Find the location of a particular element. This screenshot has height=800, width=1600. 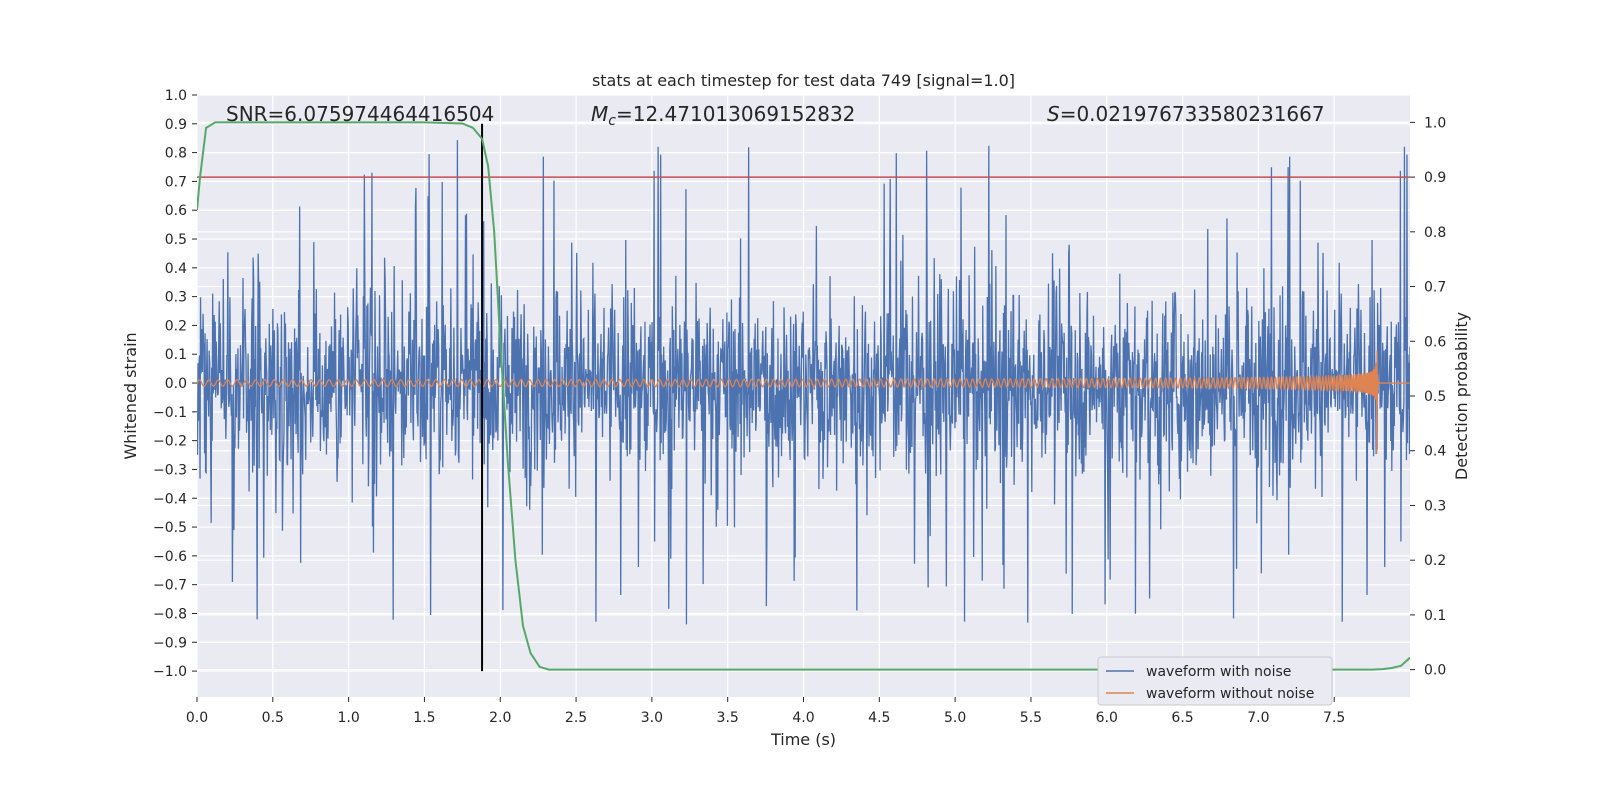

y-right-tick-label: 1.0 is located at coordinates (1435, 123).